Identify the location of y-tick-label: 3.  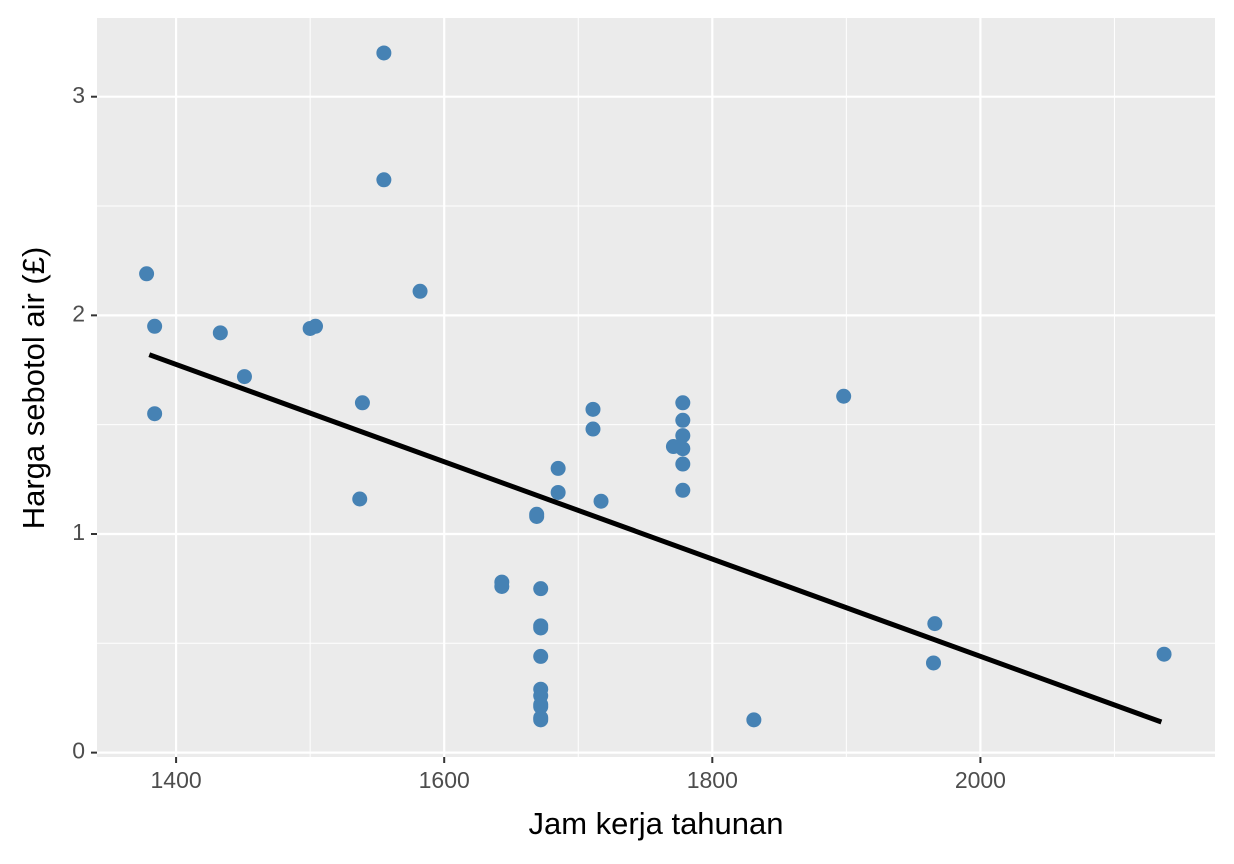
(78, 95).